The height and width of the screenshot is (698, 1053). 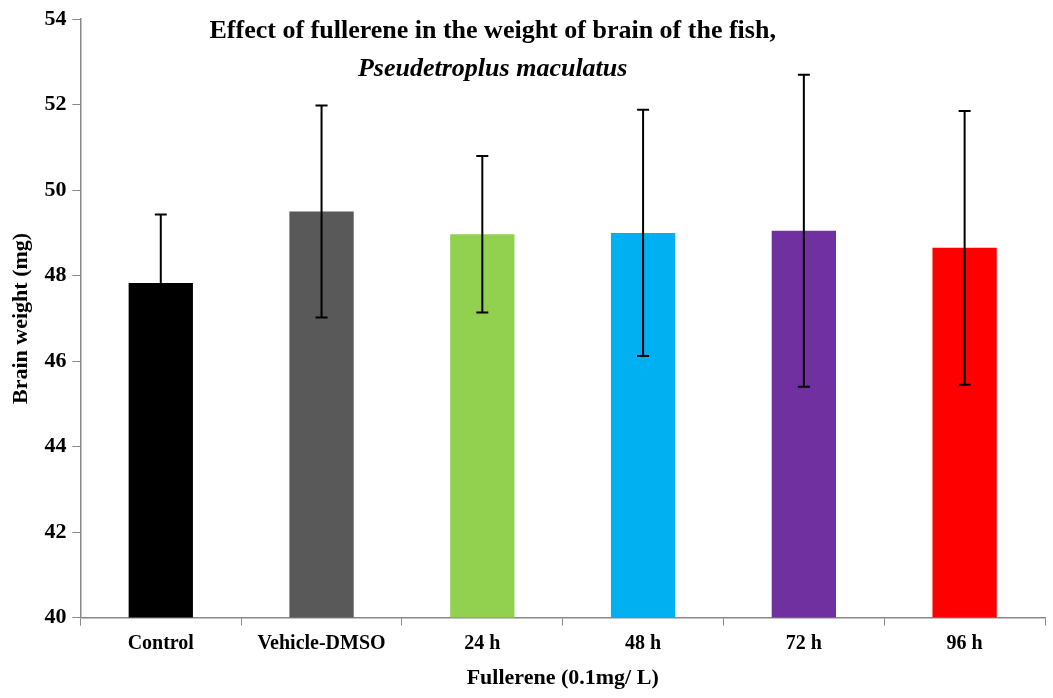 I want to click on y-tick-label: 54, so click(x=55, y=17).